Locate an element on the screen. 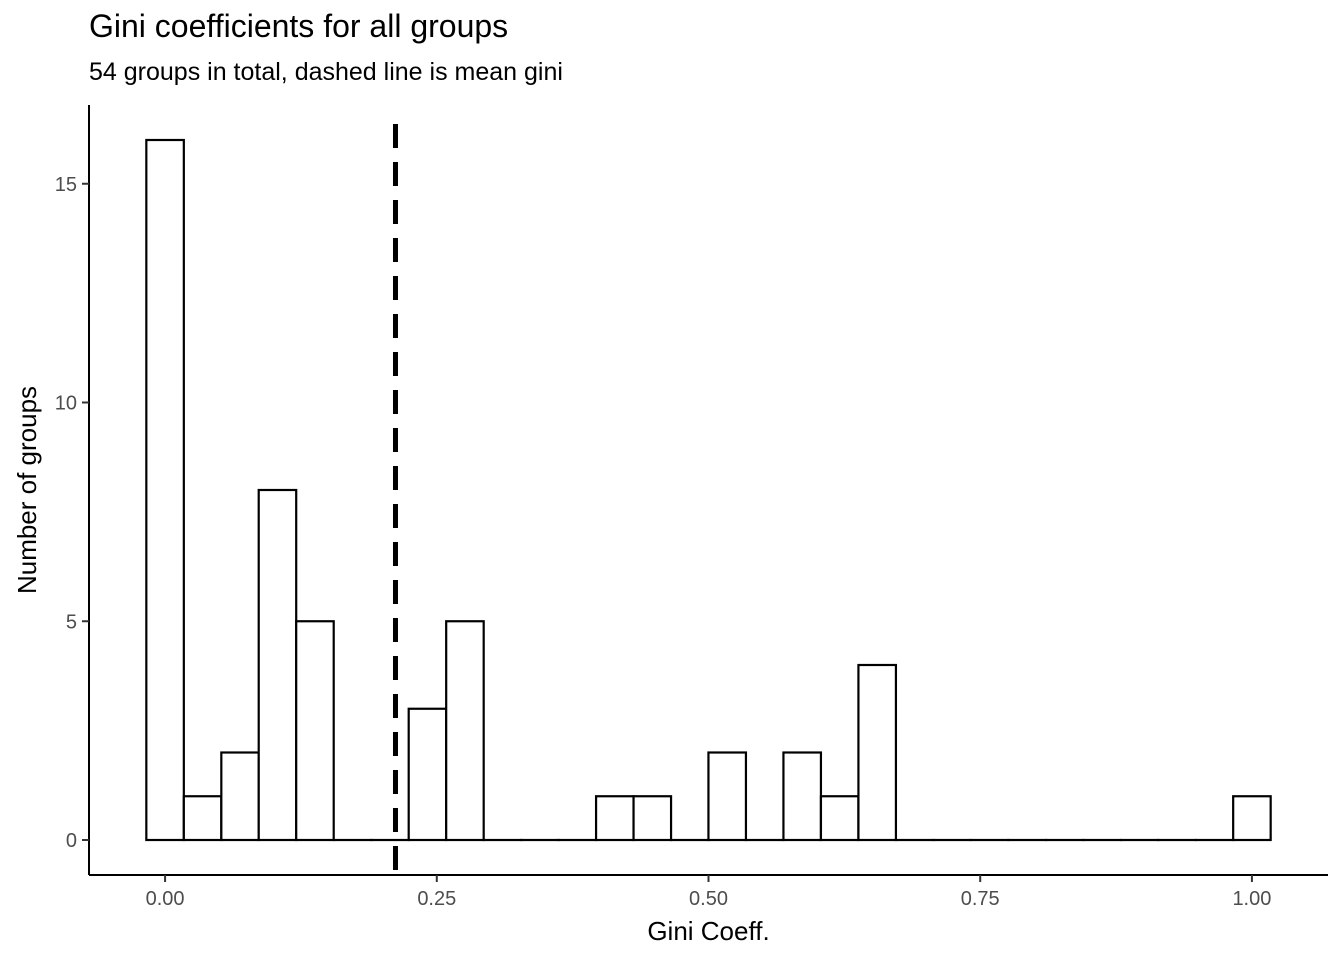  x-tick-label: 1.00 is located at coordinates (1251, 899).